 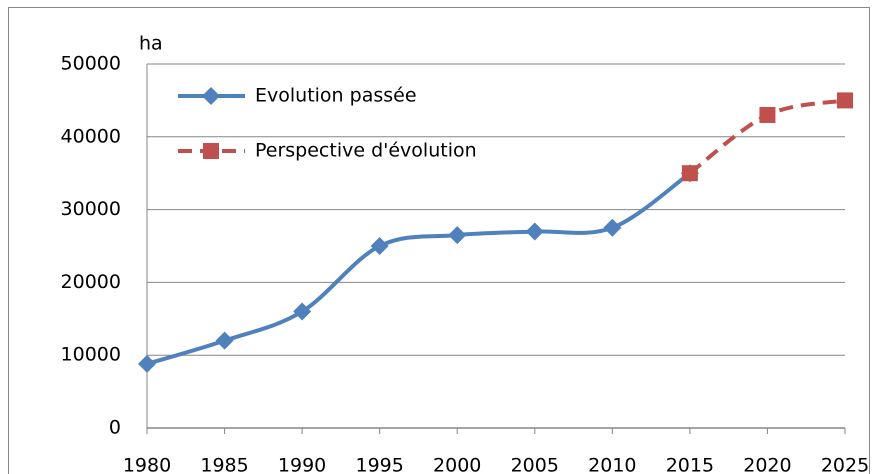 I want to click on legend-label: Perspective d'évolution, so click(x=366, y=151).